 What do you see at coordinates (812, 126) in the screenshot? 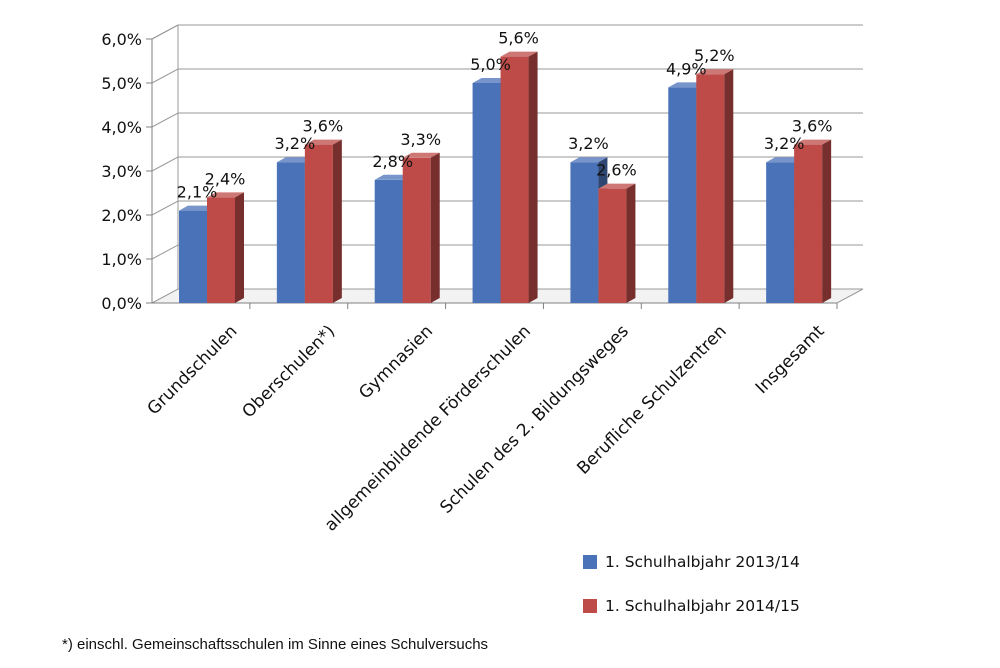
I see `data-label-2-7: 3,6%` at bounding box center [812, 126].